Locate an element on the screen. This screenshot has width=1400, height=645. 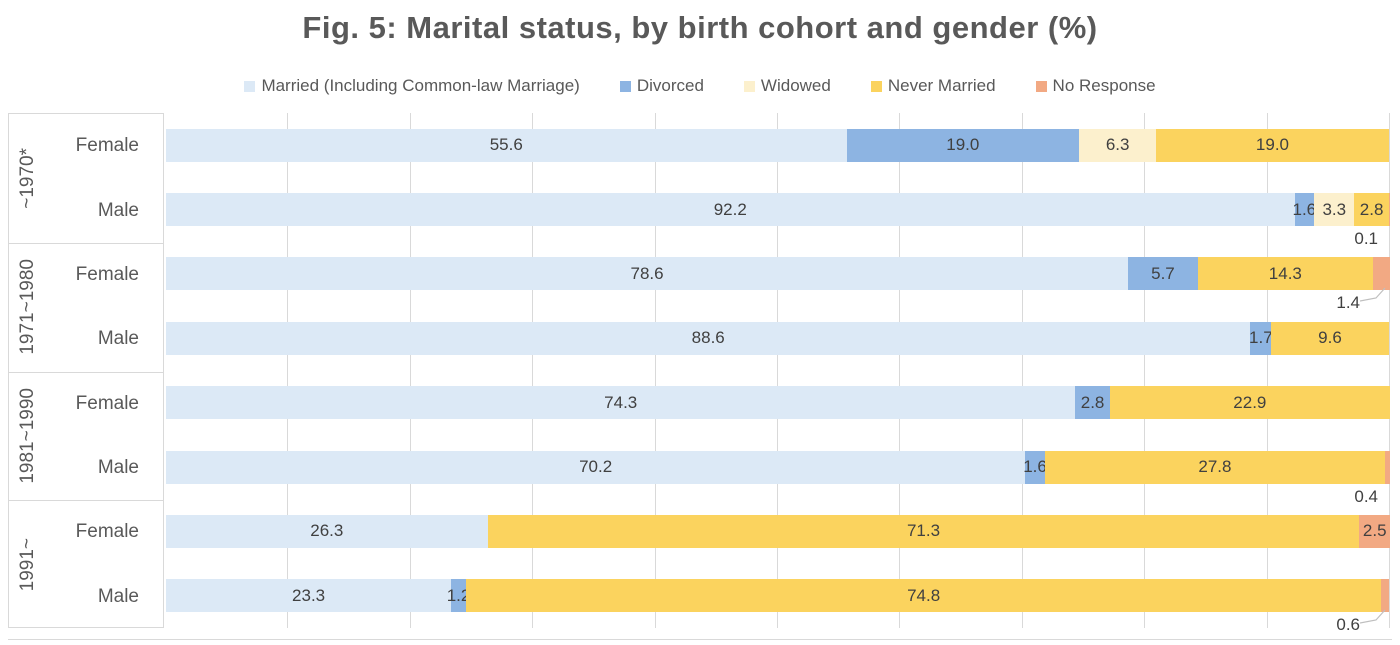
bar-value-label: 26.3 is located at coordinates (327, 531).